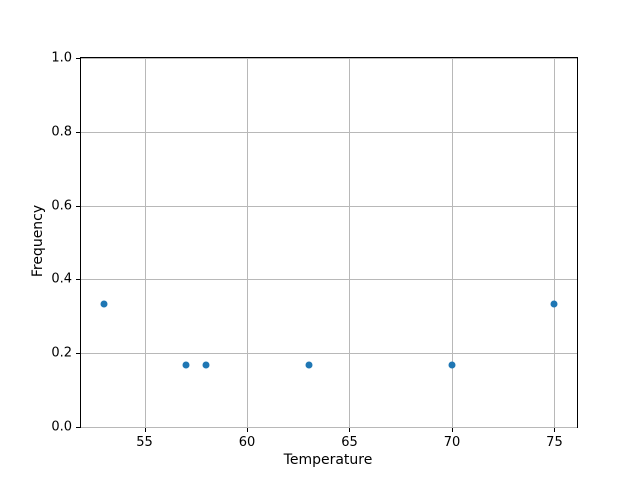 The height and width of the screenshot is (480, 640). What do you see at coordinates (144, 442) in the screenshot?
I see `x-tick-label: 55` at bounding box center [144, 442].